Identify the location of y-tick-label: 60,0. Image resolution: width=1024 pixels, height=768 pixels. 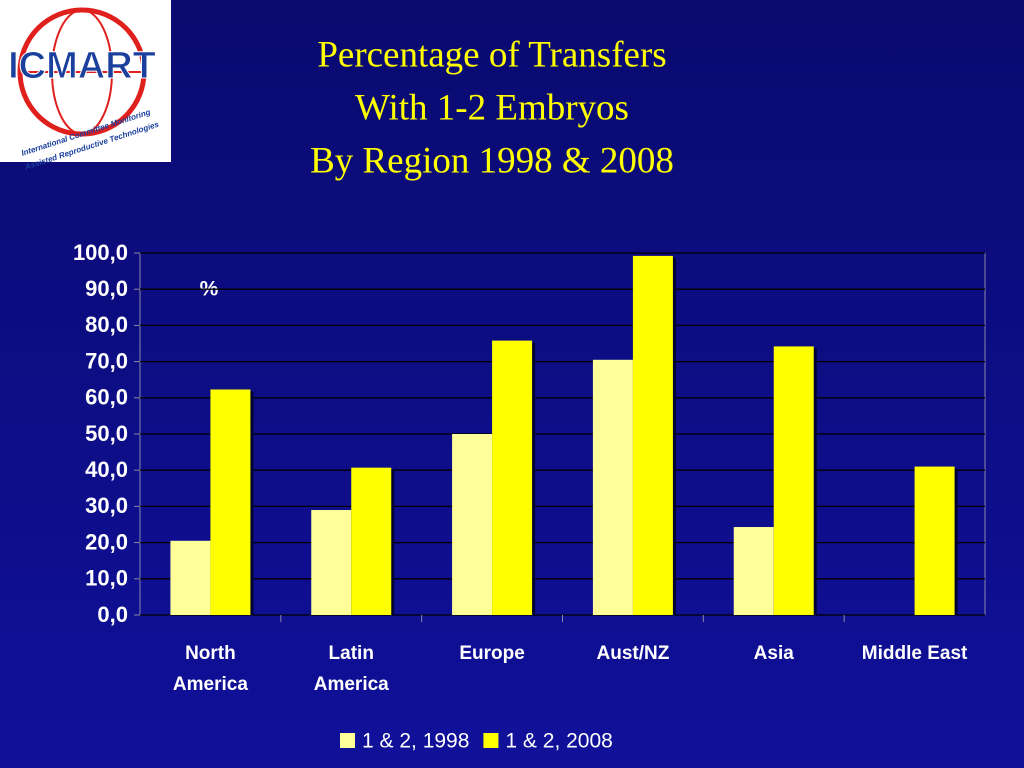
(106, 397).